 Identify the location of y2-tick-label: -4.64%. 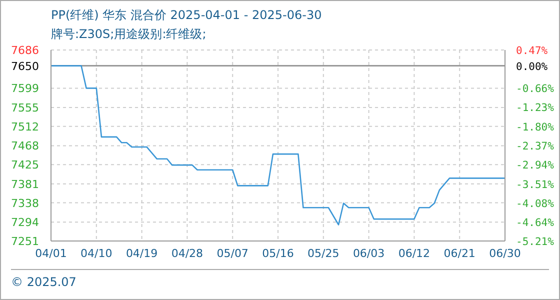
(535, 222).